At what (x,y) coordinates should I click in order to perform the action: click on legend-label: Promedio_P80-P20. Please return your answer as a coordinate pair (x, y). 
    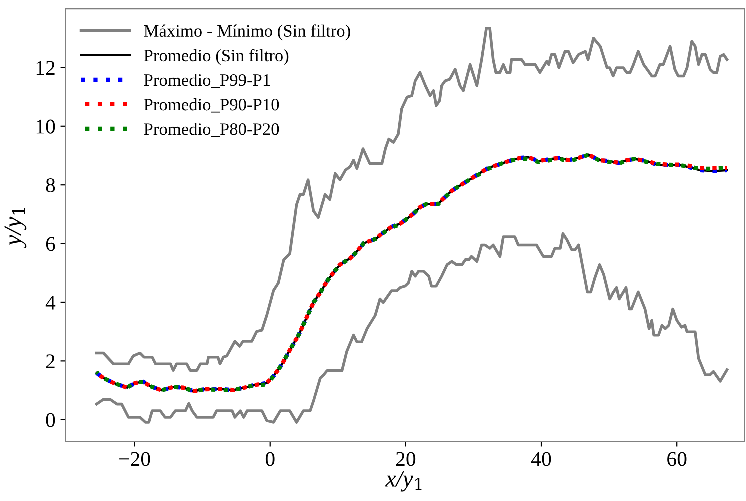
    Looking at the image, I should click on (212, 130).